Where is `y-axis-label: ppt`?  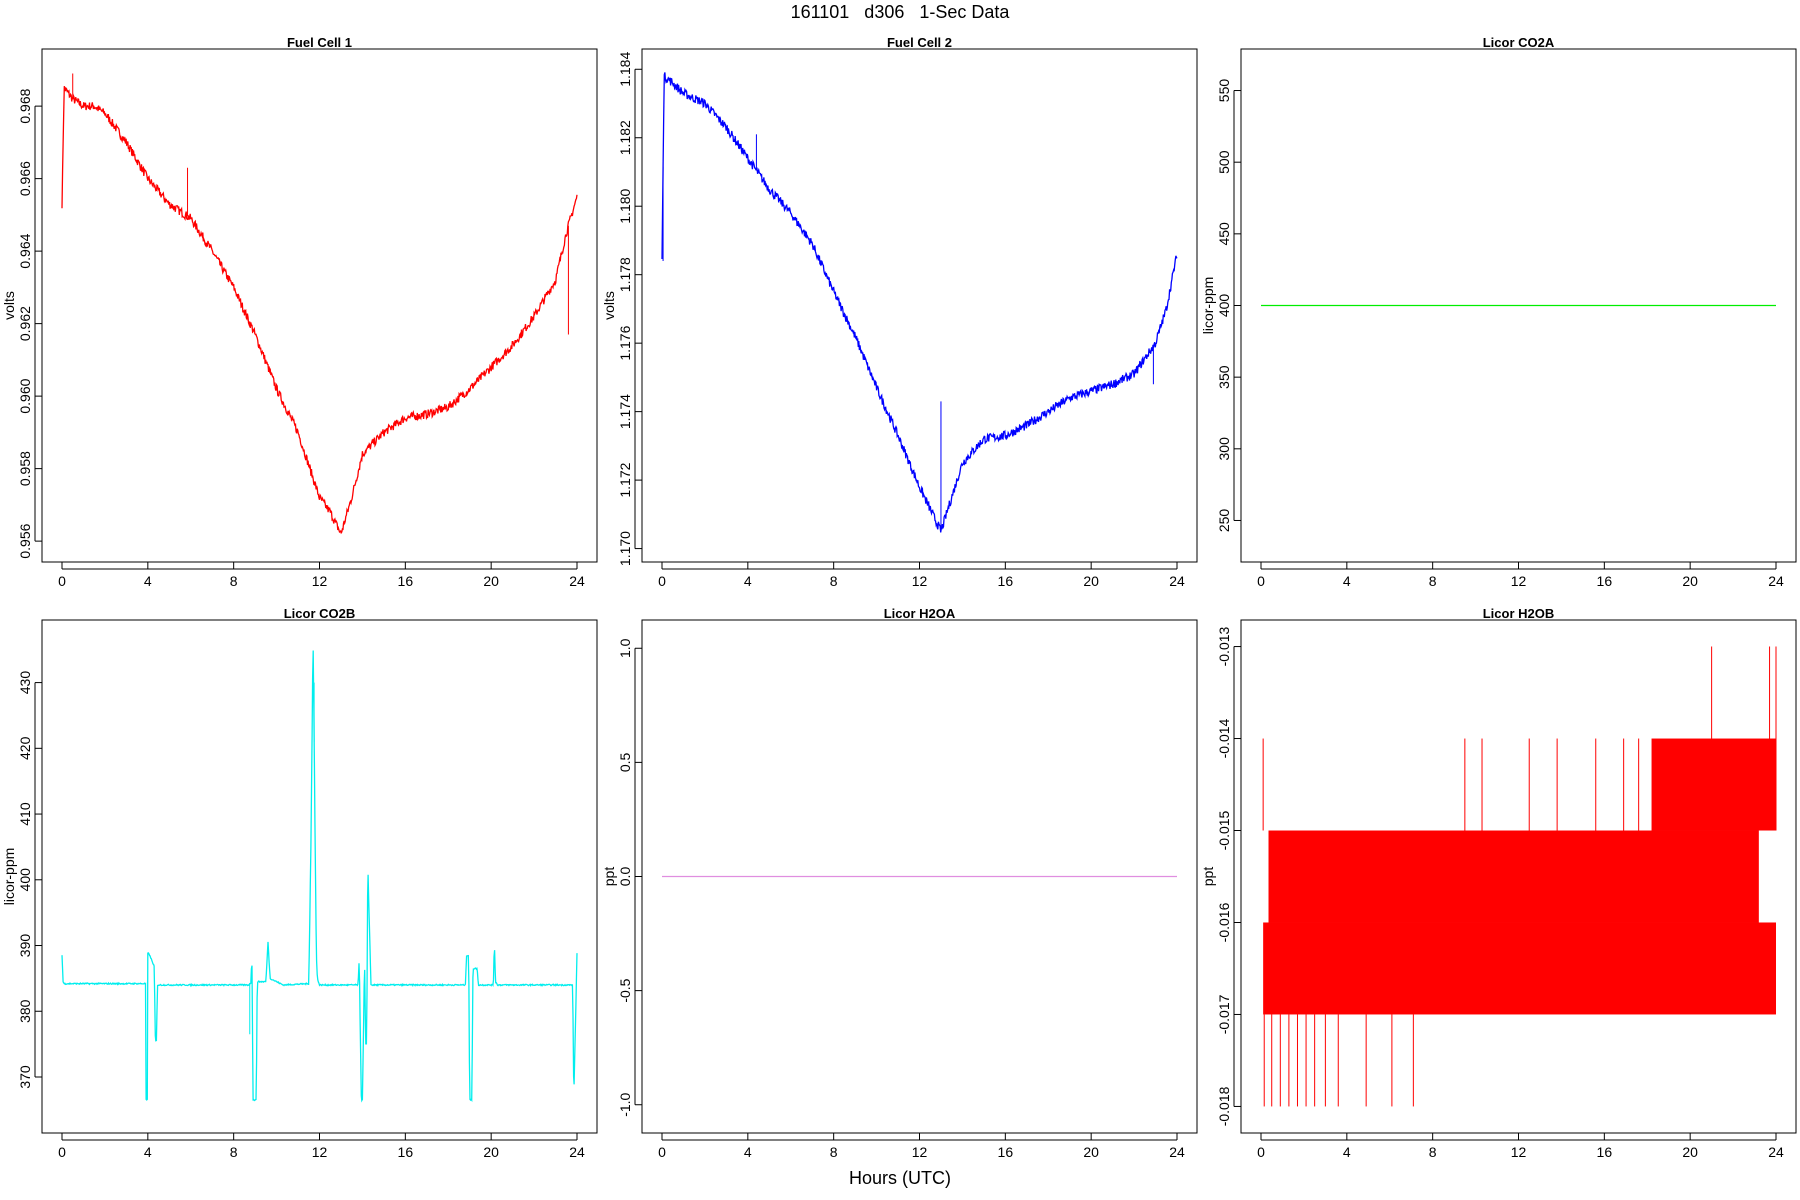
y-axis-label: ppt is located at coordinates (609, 877).